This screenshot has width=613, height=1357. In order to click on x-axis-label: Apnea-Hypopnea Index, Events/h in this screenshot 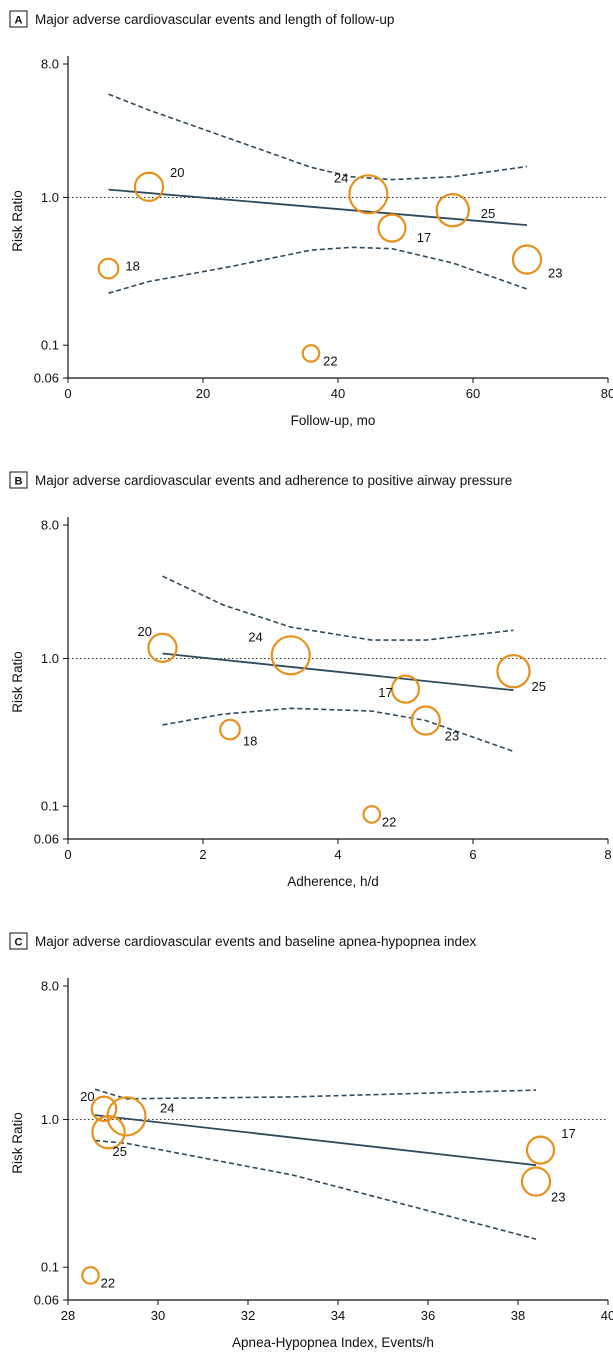, I will do `click(333, 1342)`.